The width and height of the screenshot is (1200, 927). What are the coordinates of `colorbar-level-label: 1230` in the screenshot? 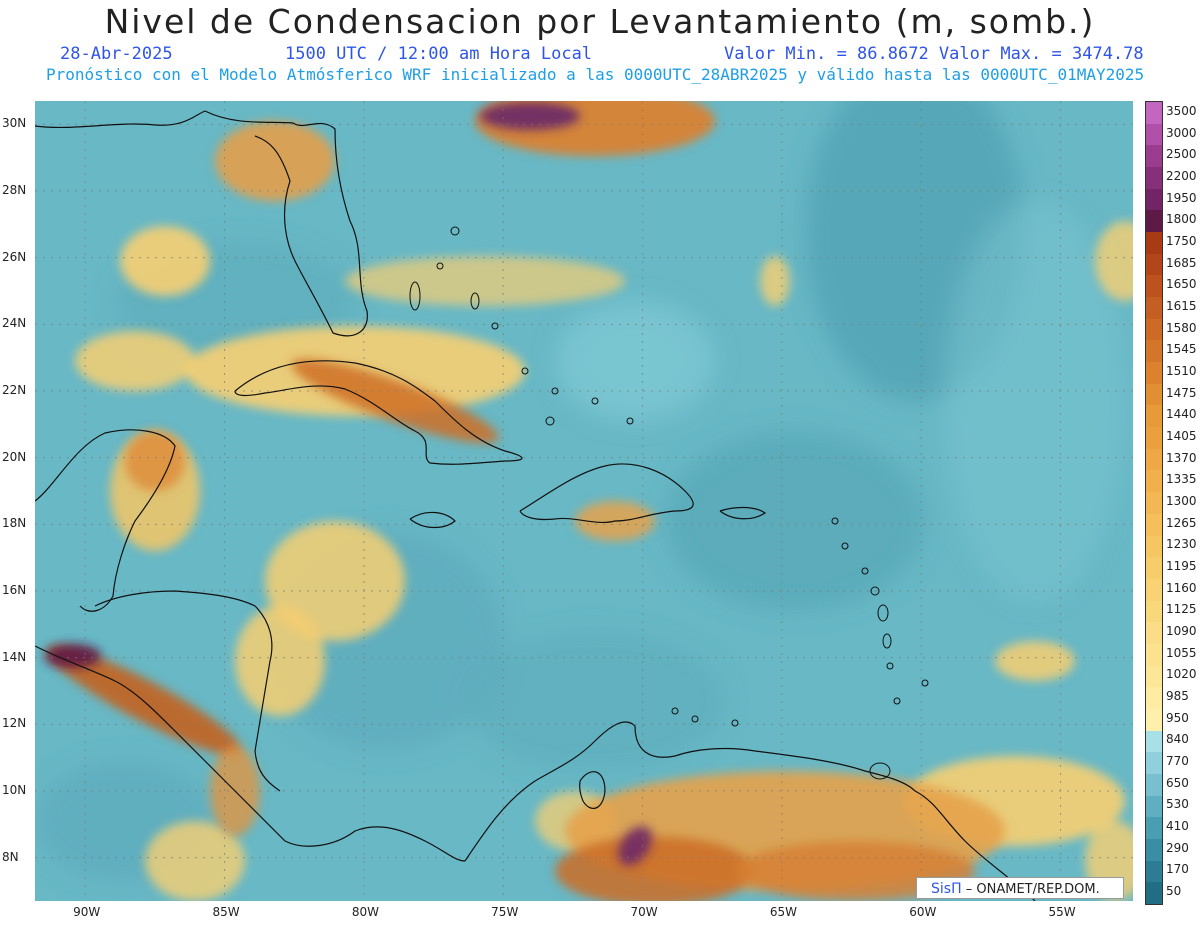 It's located at (1181, 544).